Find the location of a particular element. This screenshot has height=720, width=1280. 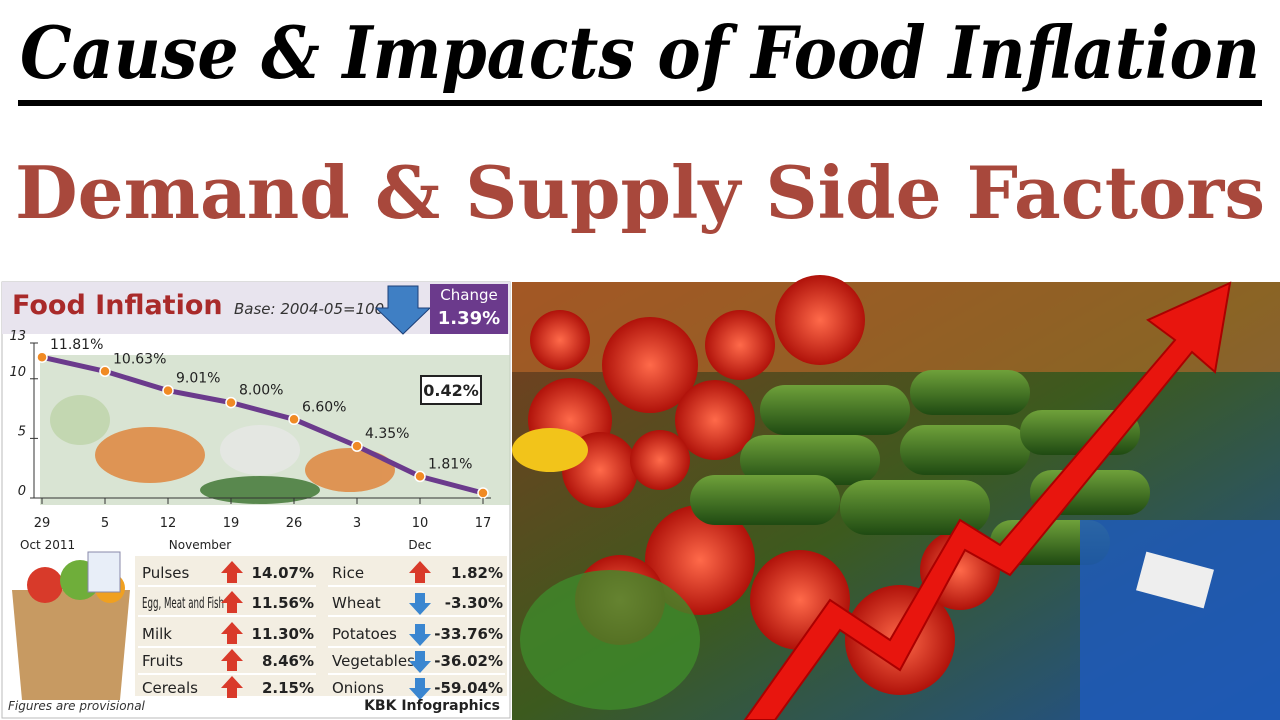

item-value: -59.04% is located at coordinates (468, 688).